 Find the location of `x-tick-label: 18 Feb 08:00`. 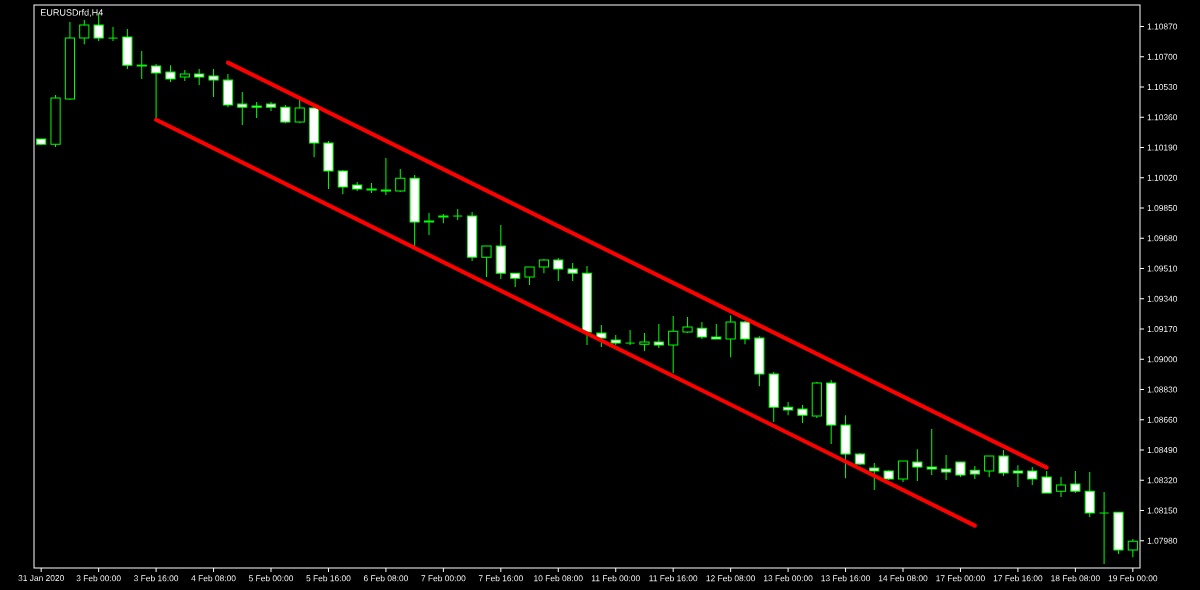

x-tick-label: 18 Feb 08:00 is located at coordinates (1075, 578).